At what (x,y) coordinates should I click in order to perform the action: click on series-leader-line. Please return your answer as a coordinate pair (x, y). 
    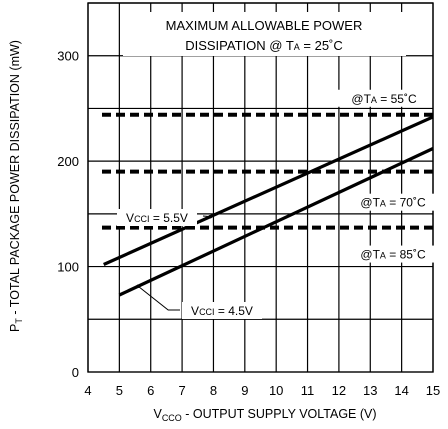
    Looking at the image, I should click on (158, 298).